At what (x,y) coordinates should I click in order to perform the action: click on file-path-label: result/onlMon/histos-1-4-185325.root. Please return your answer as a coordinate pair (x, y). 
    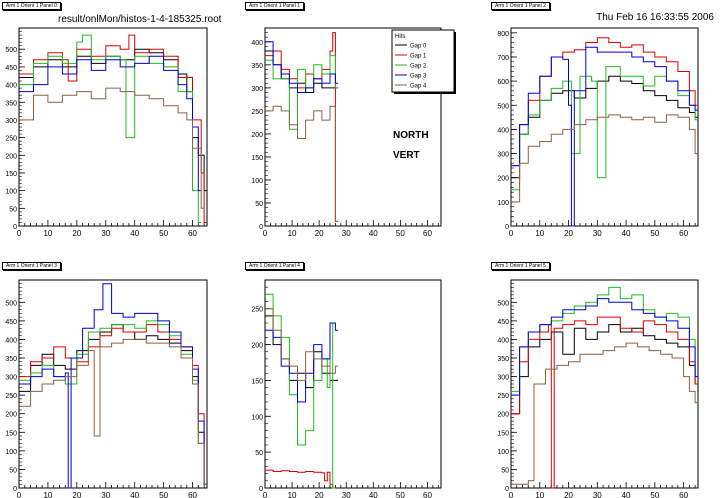
    Looking at the image, I should click on (140, 19).